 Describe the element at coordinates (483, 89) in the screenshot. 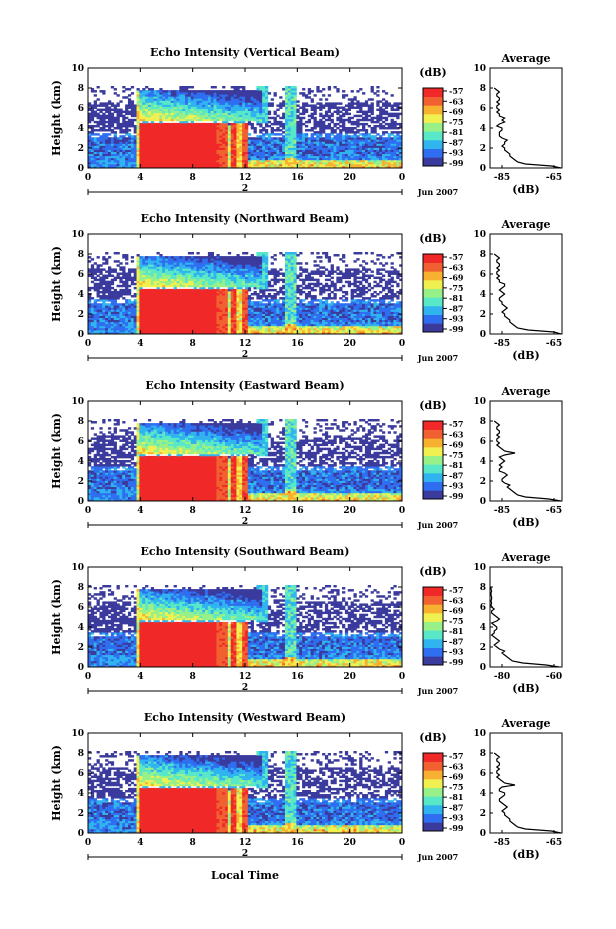

I see `avg-y-tick-label: 8` at that location.